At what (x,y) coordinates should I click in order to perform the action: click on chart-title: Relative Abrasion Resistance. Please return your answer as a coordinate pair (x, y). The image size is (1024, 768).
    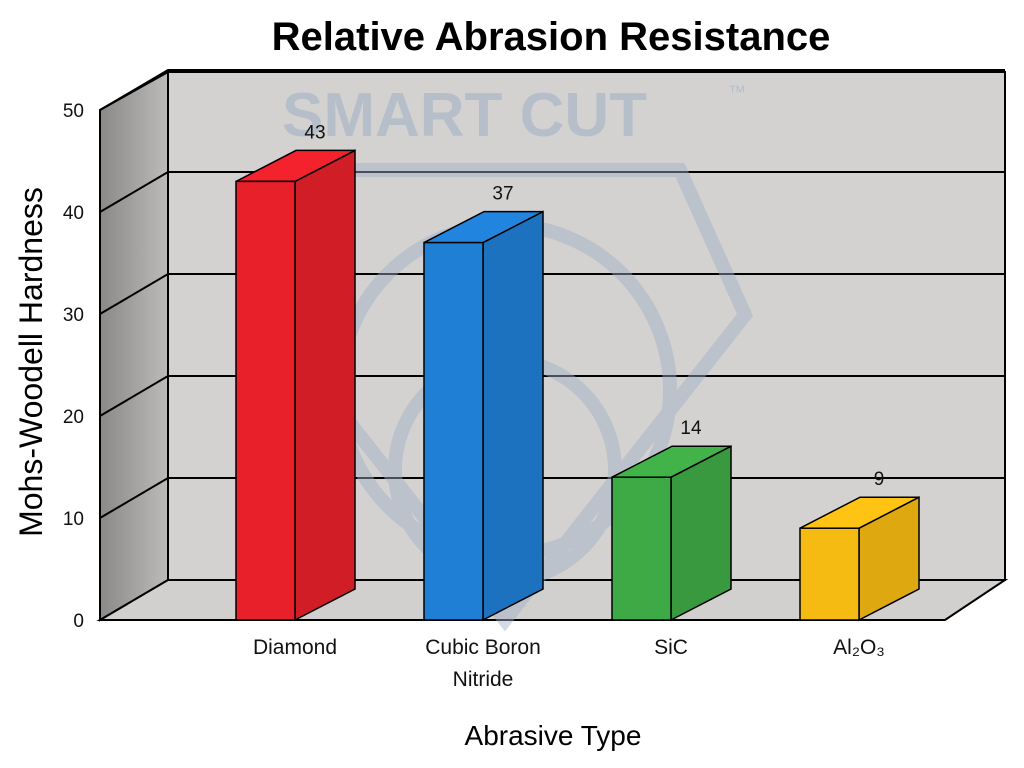
    Looking at the image, I should click on (551, 37).